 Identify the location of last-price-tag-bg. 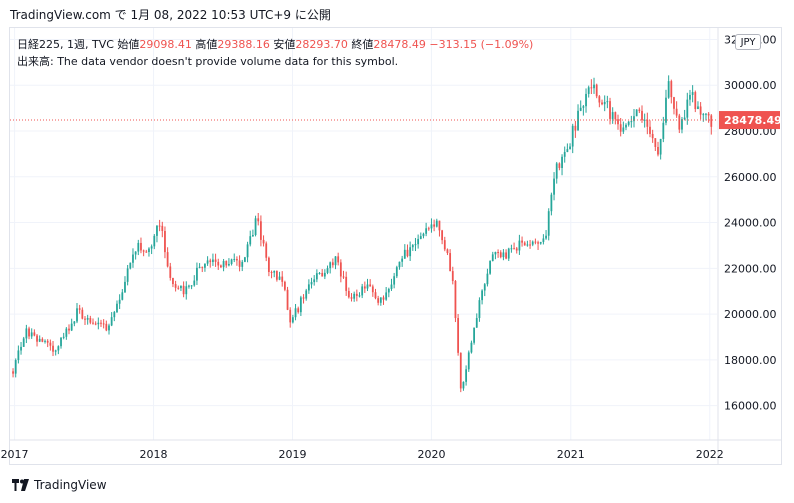
(749, 120).